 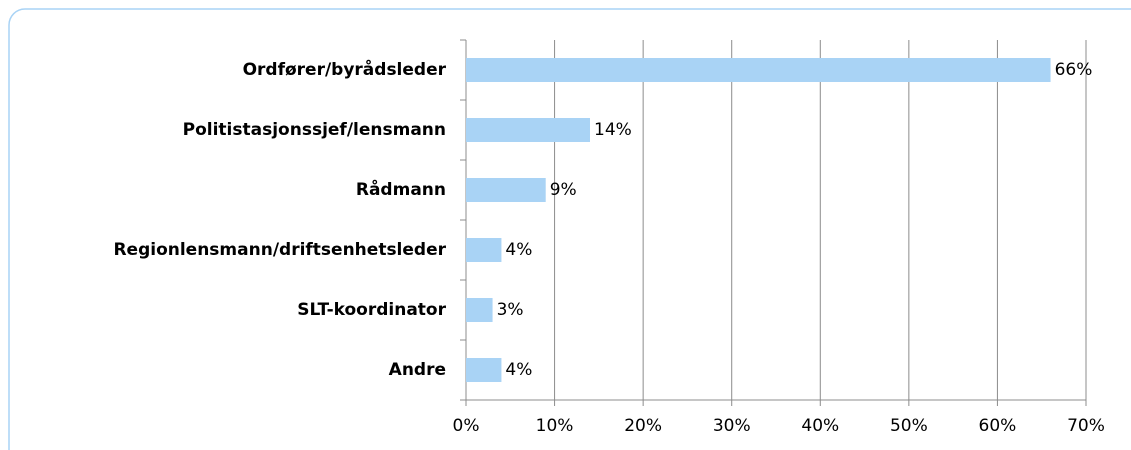 I want to click on x-tick-label: 50%, so click(x=909, y=426).